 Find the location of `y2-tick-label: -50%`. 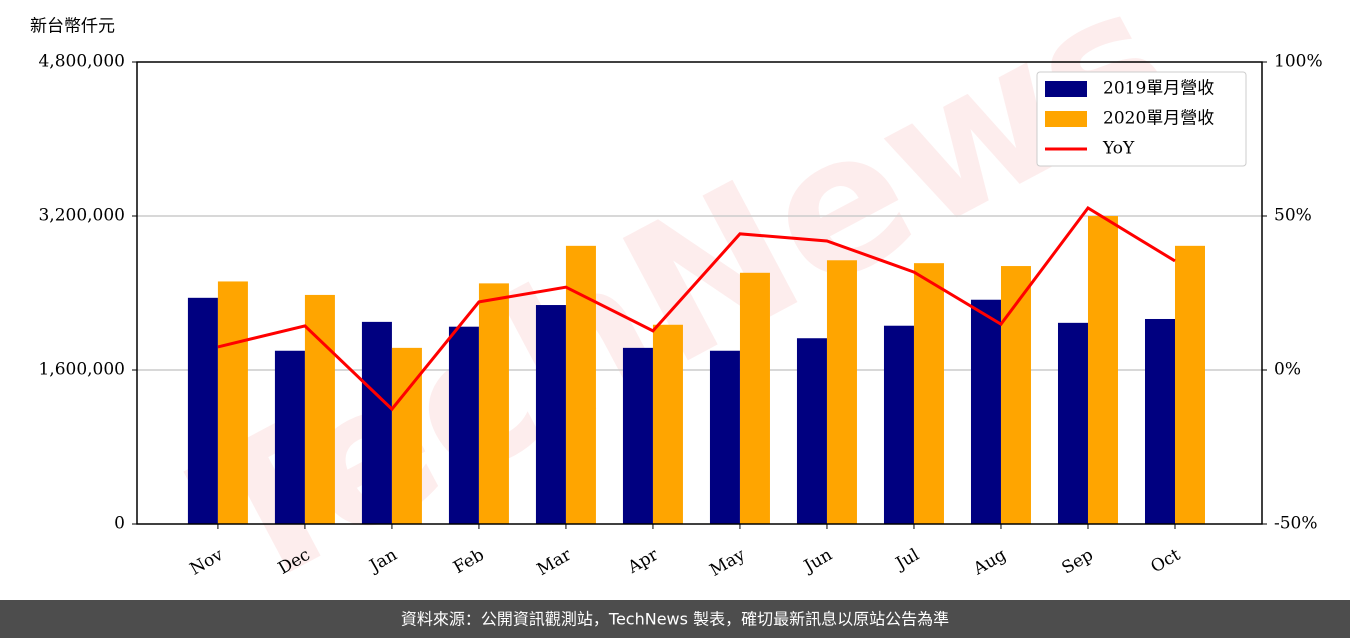

y2-tick-label: -50% is located at coordinates (1296, 524).